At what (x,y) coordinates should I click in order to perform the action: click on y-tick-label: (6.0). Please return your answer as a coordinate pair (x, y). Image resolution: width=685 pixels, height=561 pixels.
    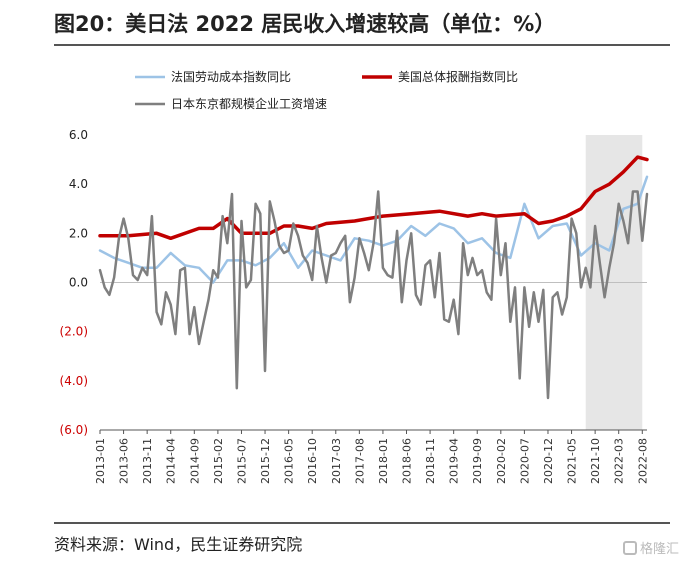
    Looking at the image, I should click on (74, 430).